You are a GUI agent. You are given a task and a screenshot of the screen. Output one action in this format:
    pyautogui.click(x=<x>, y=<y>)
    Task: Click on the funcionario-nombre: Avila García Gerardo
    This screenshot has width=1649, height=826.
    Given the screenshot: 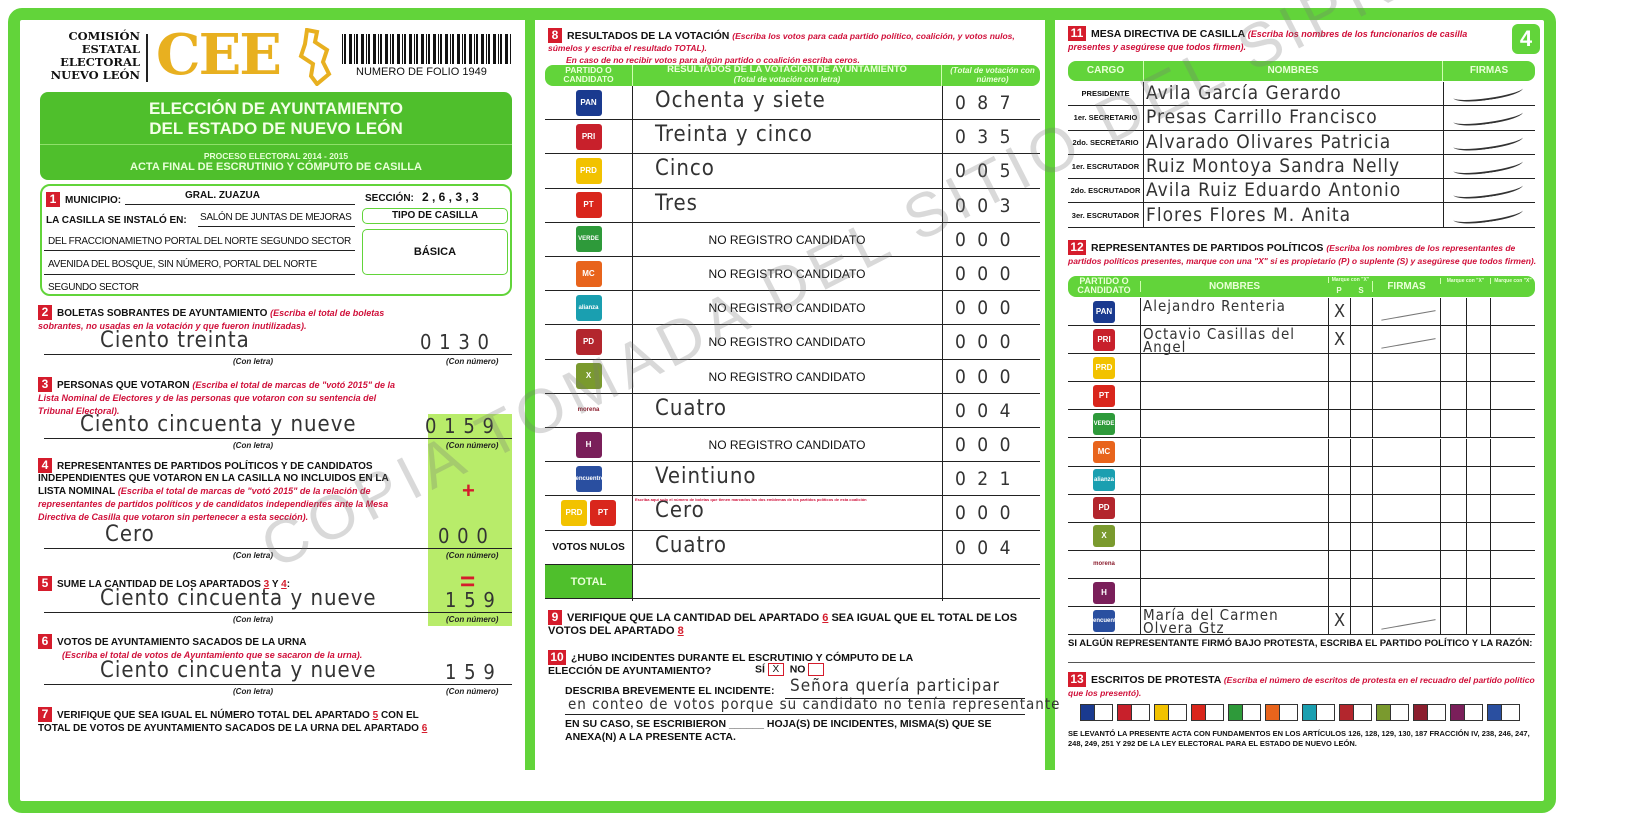 What is the action you would take?
    pyautogui.click(x=1244, y=93)
    